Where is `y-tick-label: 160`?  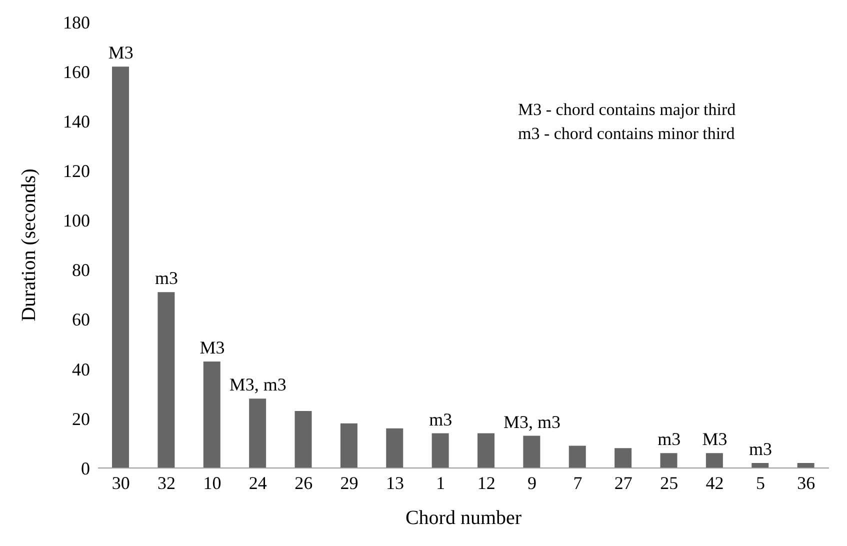 y-tick-label: 160 is located at coordinates (76, 72).